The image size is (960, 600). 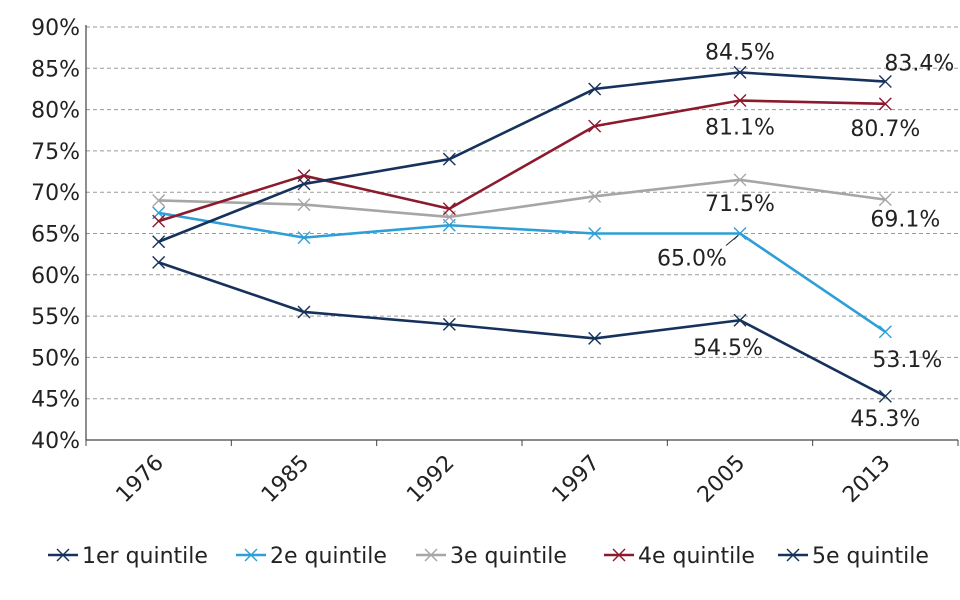 I want to click on data-label: 83.4%, so click(x=919, y=64).